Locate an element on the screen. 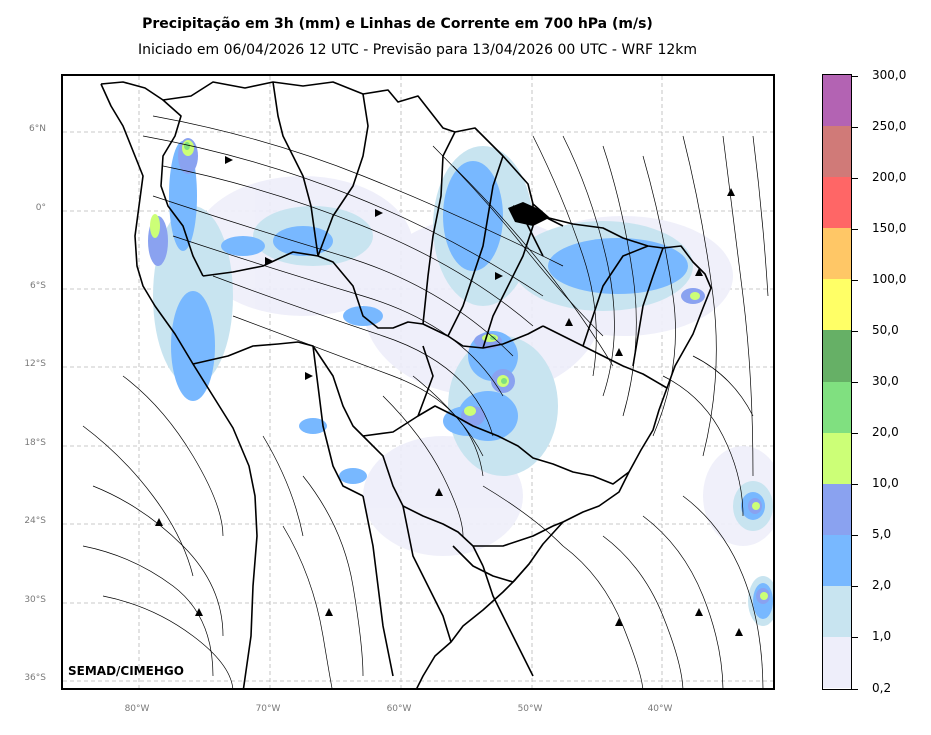  lon-tick-label: 60°W is located at coordinates (399, 709).